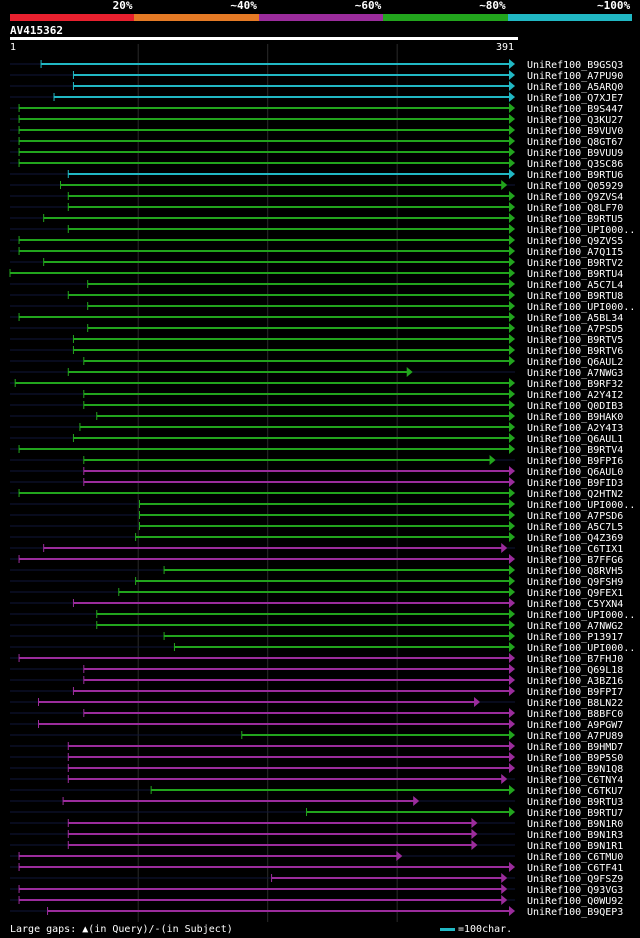  Describe the element at coordinates (575, 175) in the screenshot. I see `hit-label: UniRef100_B9RTU6` at that location.